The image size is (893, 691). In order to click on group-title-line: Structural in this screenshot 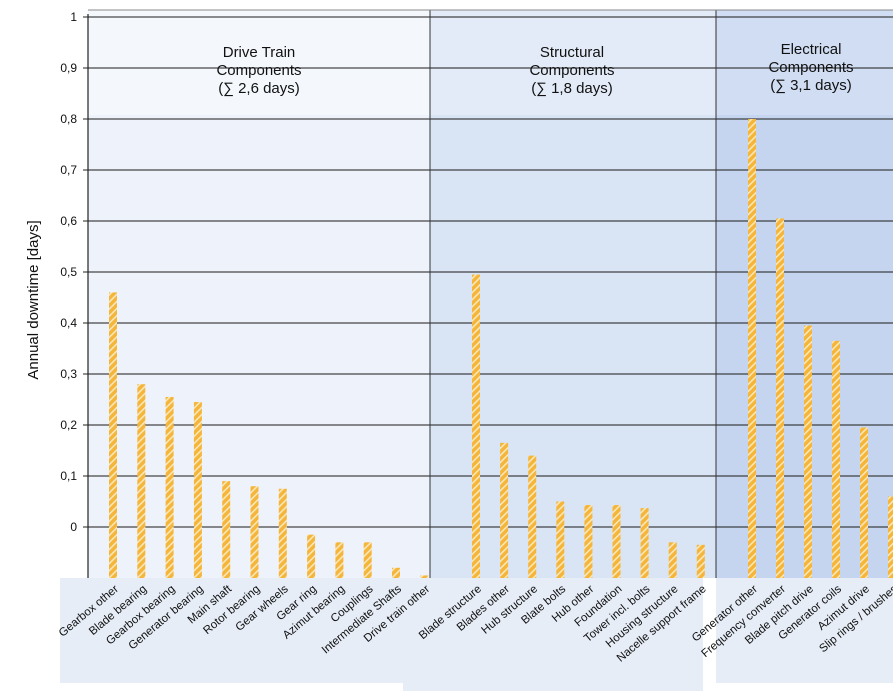, I will do `click(572, 52)`.